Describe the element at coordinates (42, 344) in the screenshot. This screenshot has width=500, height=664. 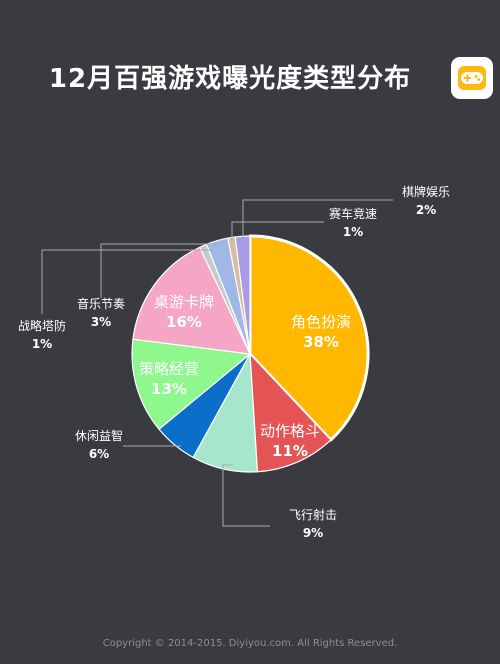
I see `slice-7-percent-label: 1%` at that location.